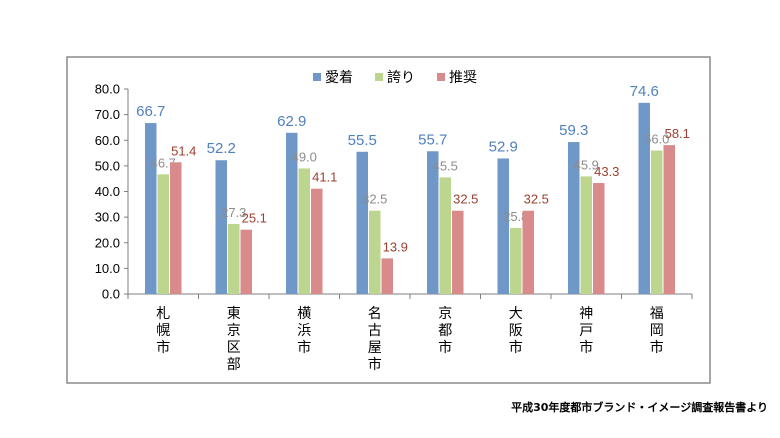 This screenshot has width=780, height=438. I want to click on category-label-char: 屋, so click(375, 348).